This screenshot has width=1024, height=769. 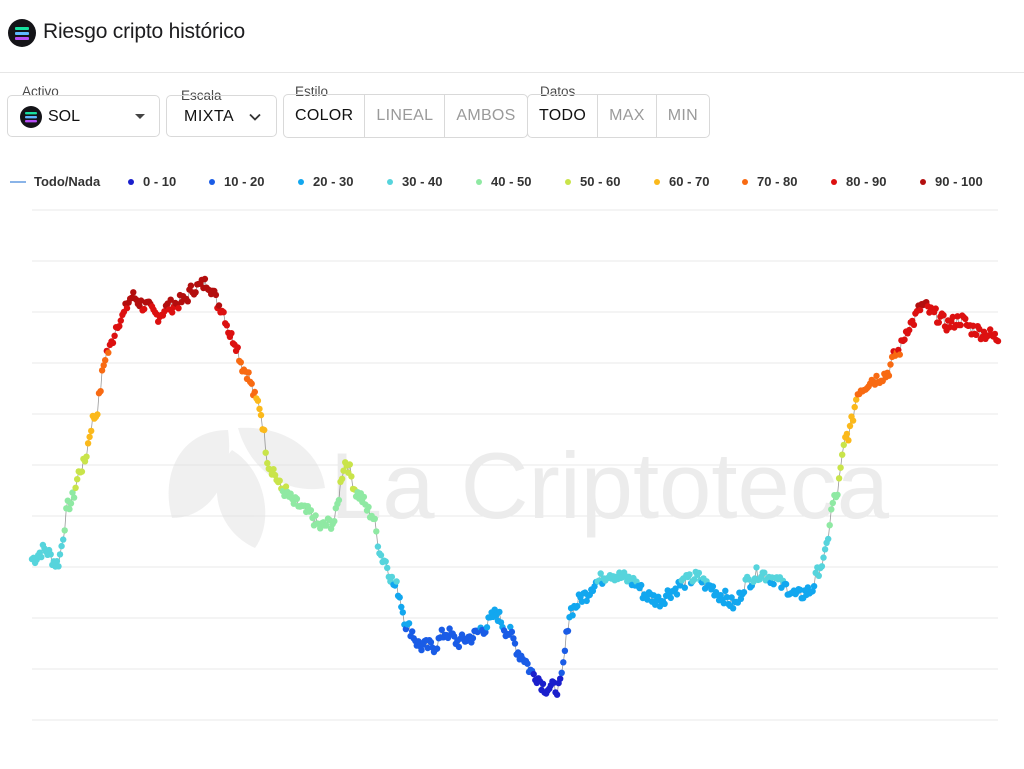 What do you see at coordinates (689, 181) in the screenshot?
I see `legend-label: 60 - 70` at bounding box center [689, 181].